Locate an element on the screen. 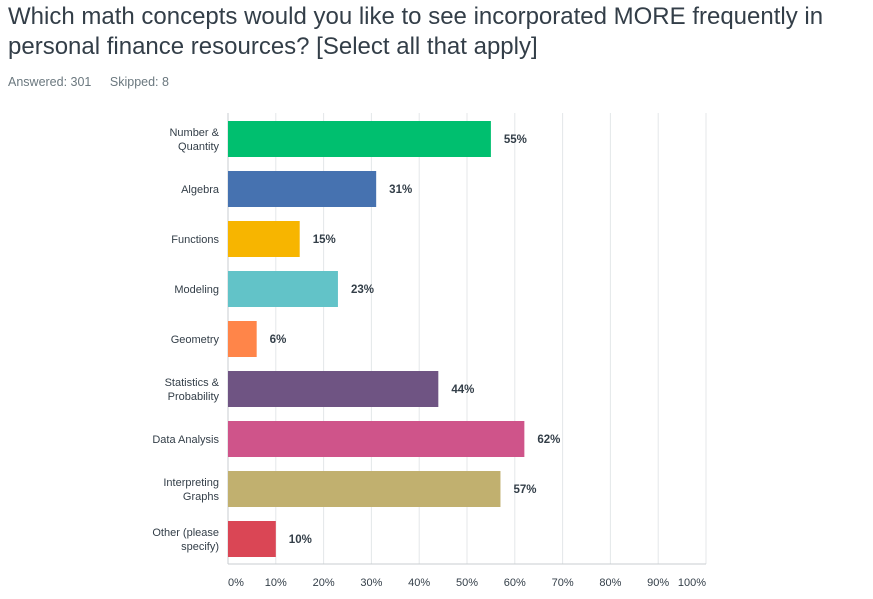 The height and width of the screenshot is (599, 873). value-label: 57% is located at coordinates (524, 490).